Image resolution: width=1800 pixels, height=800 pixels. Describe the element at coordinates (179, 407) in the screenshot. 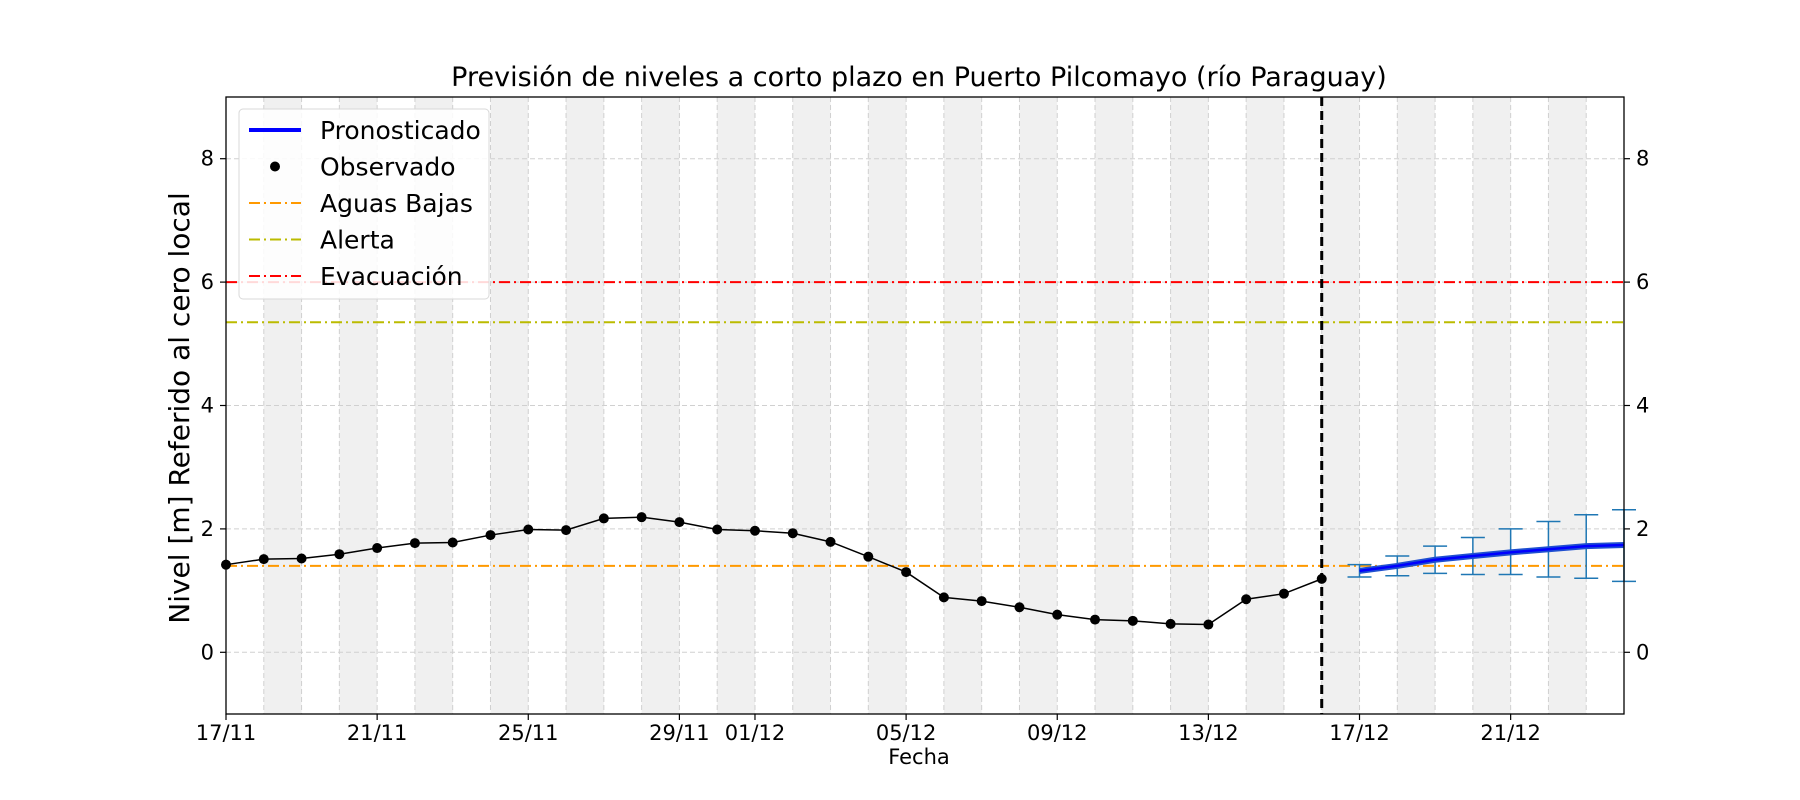

I see `y-axis-label: Nivel [m] Referido al cero local` at that location.